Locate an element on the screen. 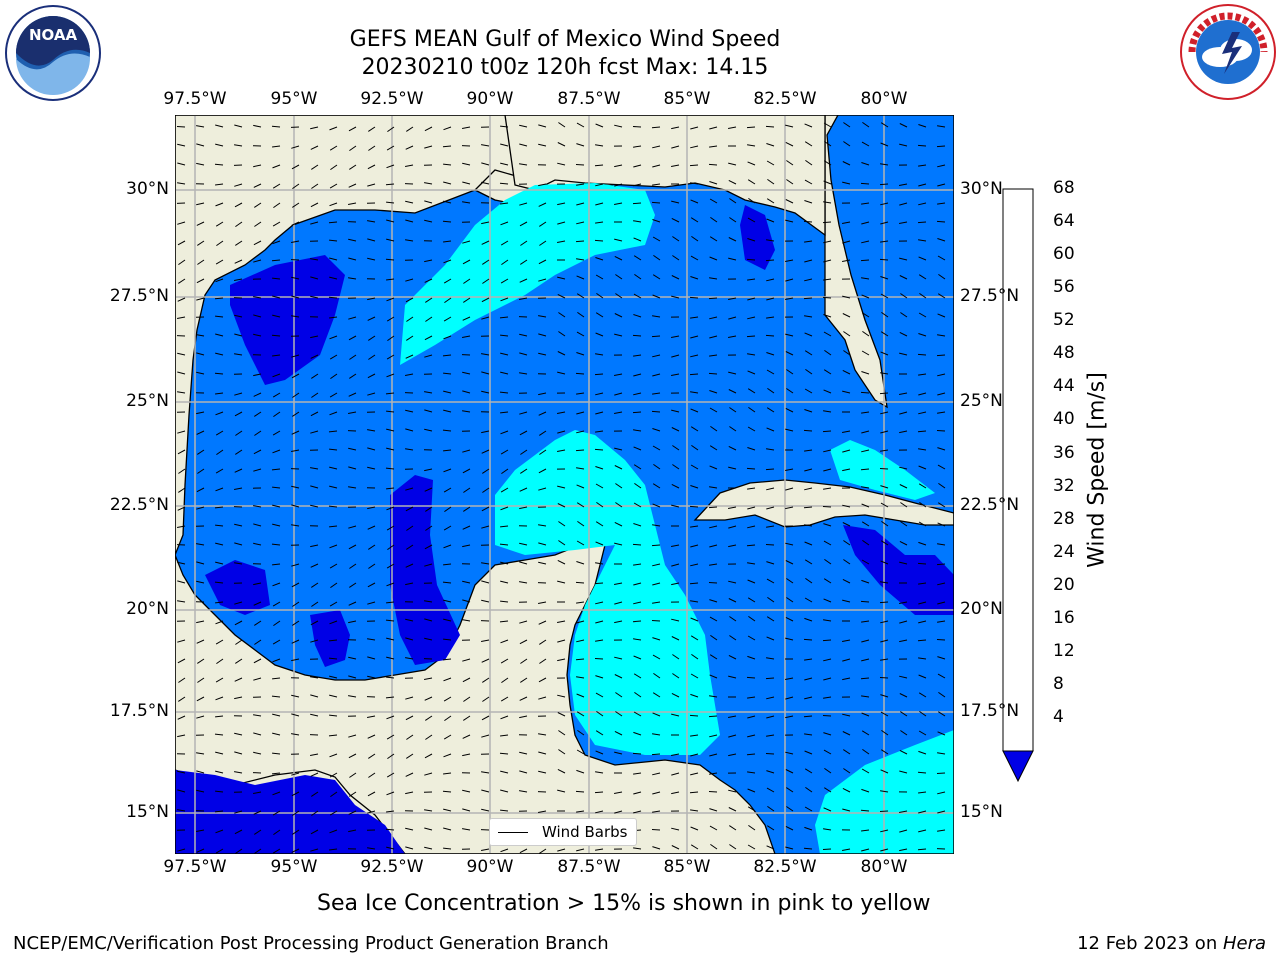 This screenshot has height=960, width=1280. zone-4-pacific is located at coordinates (290, 812).